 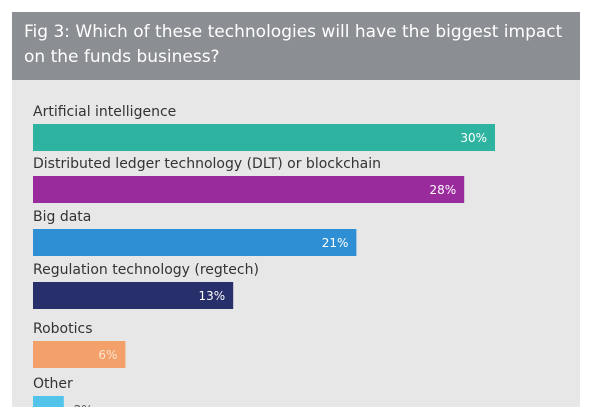 What do you see at coordinates (63, 329) in the screenshot?
I see `category-label: Robotics` at bounding box center [63, 329].